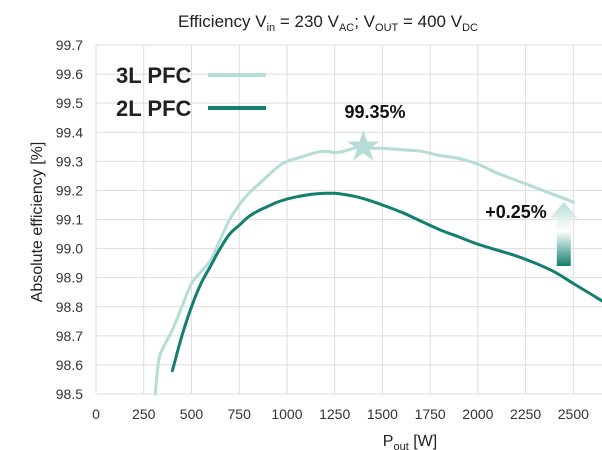 This screenshot has height=450, width=602. I want to click on x-tick-label: 2000, so click(477, 414).